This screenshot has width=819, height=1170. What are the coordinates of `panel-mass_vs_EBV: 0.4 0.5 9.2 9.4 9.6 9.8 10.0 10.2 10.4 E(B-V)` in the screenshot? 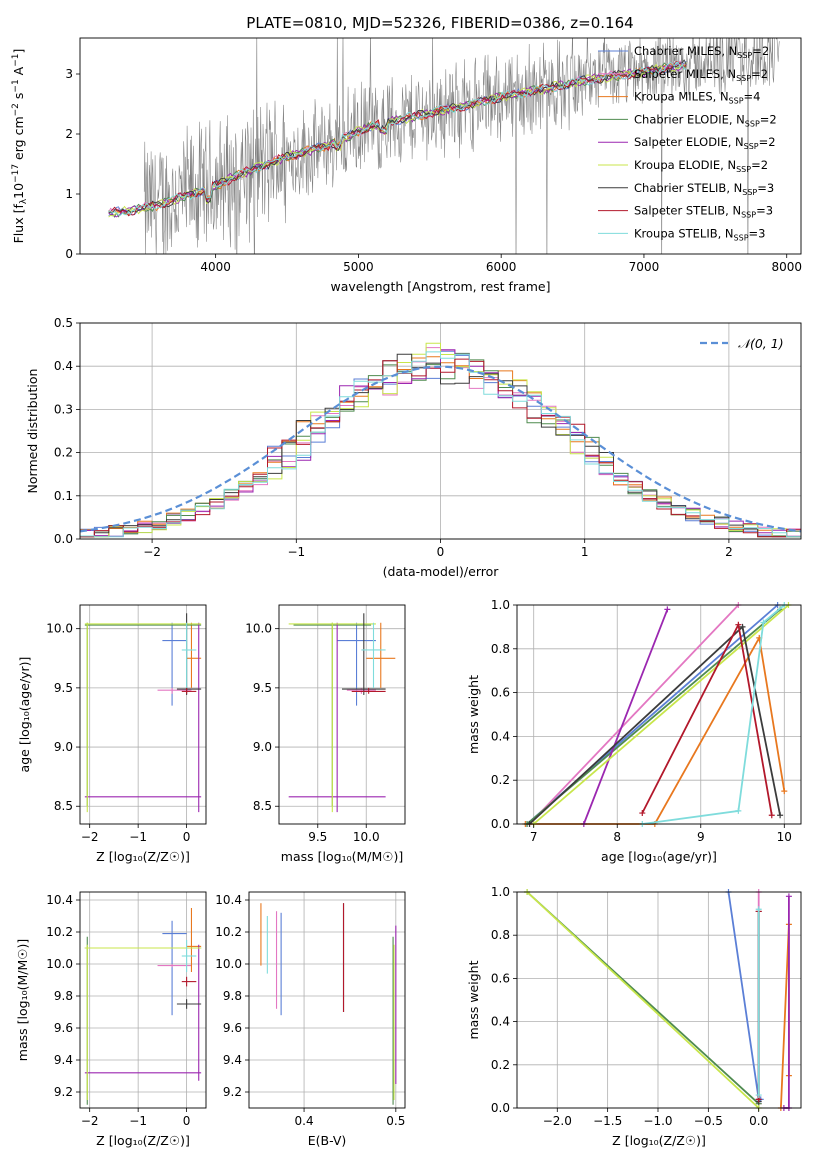 It's located at (310, 1019).